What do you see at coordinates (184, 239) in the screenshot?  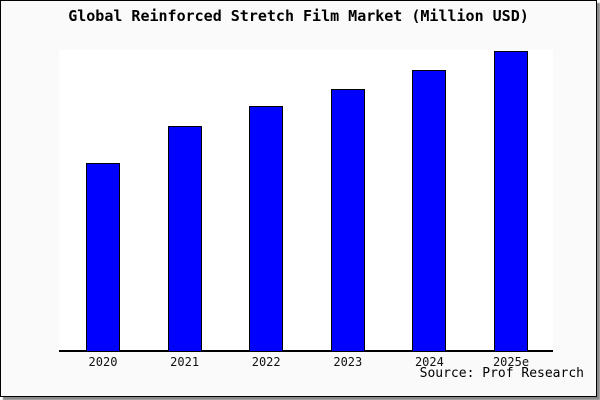 I see `bar-2021` at bounding box center [184, 239].